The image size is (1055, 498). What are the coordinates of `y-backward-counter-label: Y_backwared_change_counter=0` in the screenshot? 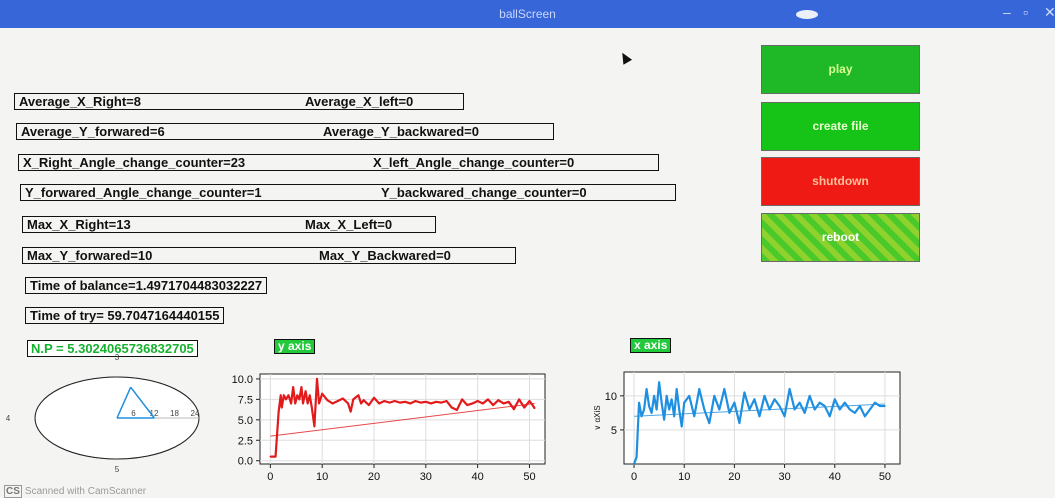 It's located at (484, 192).